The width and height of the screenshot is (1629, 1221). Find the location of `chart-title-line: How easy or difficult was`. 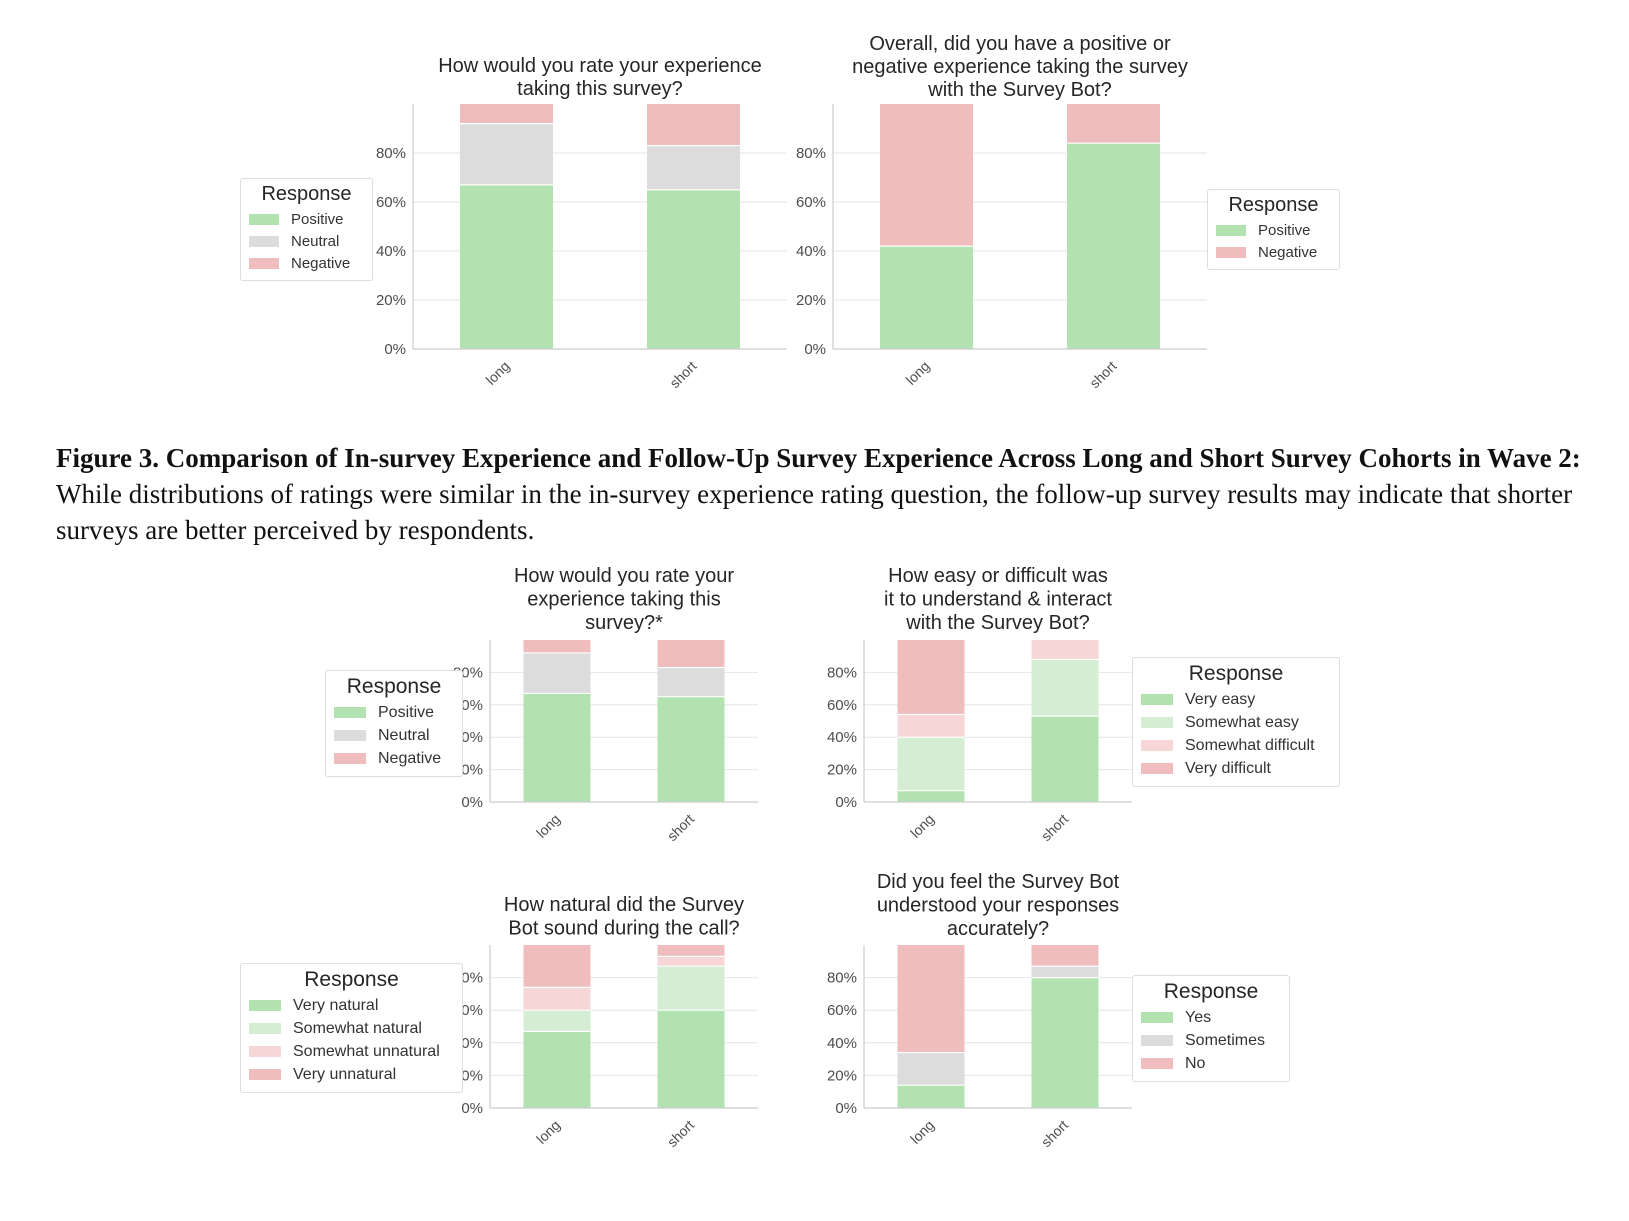

chart-title-line: How easy or difficult was is located at coordinates (998, 576).